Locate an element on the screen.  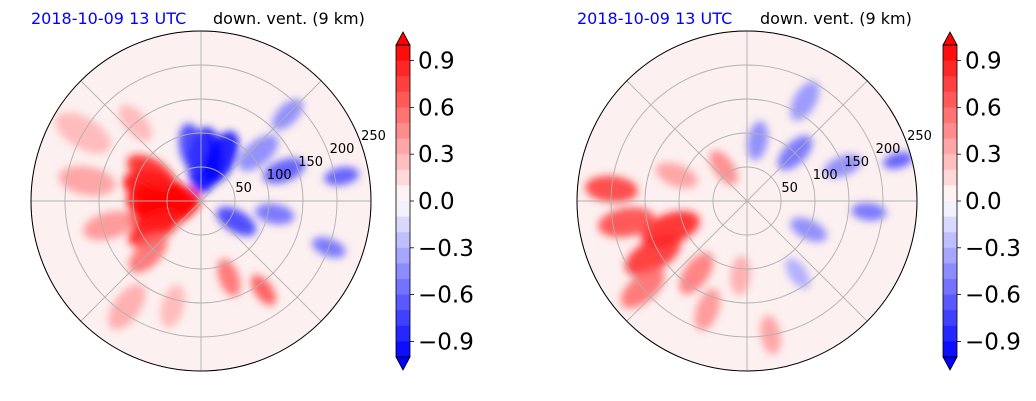
colorbar-tick-label: 0.6 is located at coordinates (436, 108).